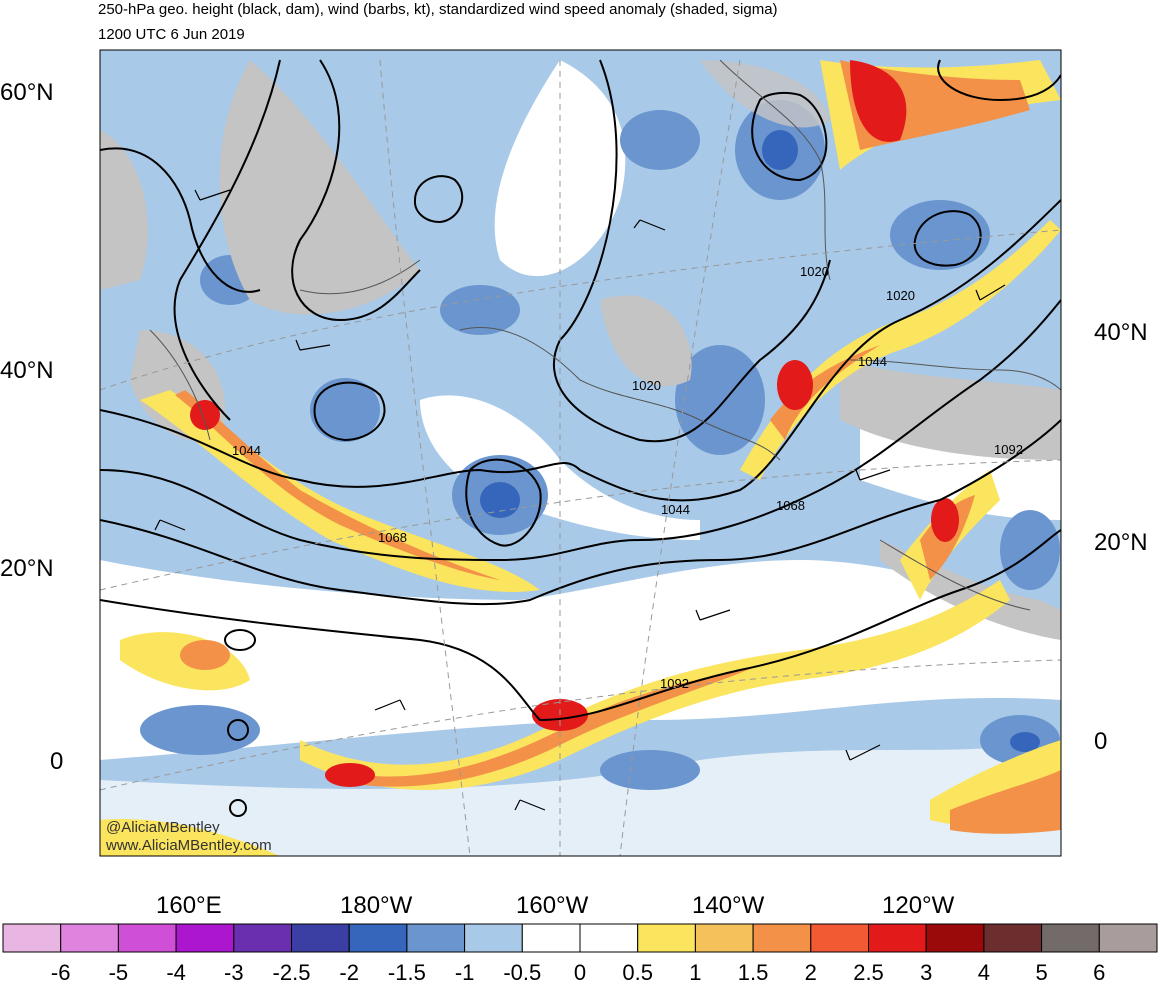 This screenshot has height=986, width=1160. Describe the element at coordinates (188, 845) in the screenshot. I see `credit-website: www.AliciaMBentley.com` at that location.